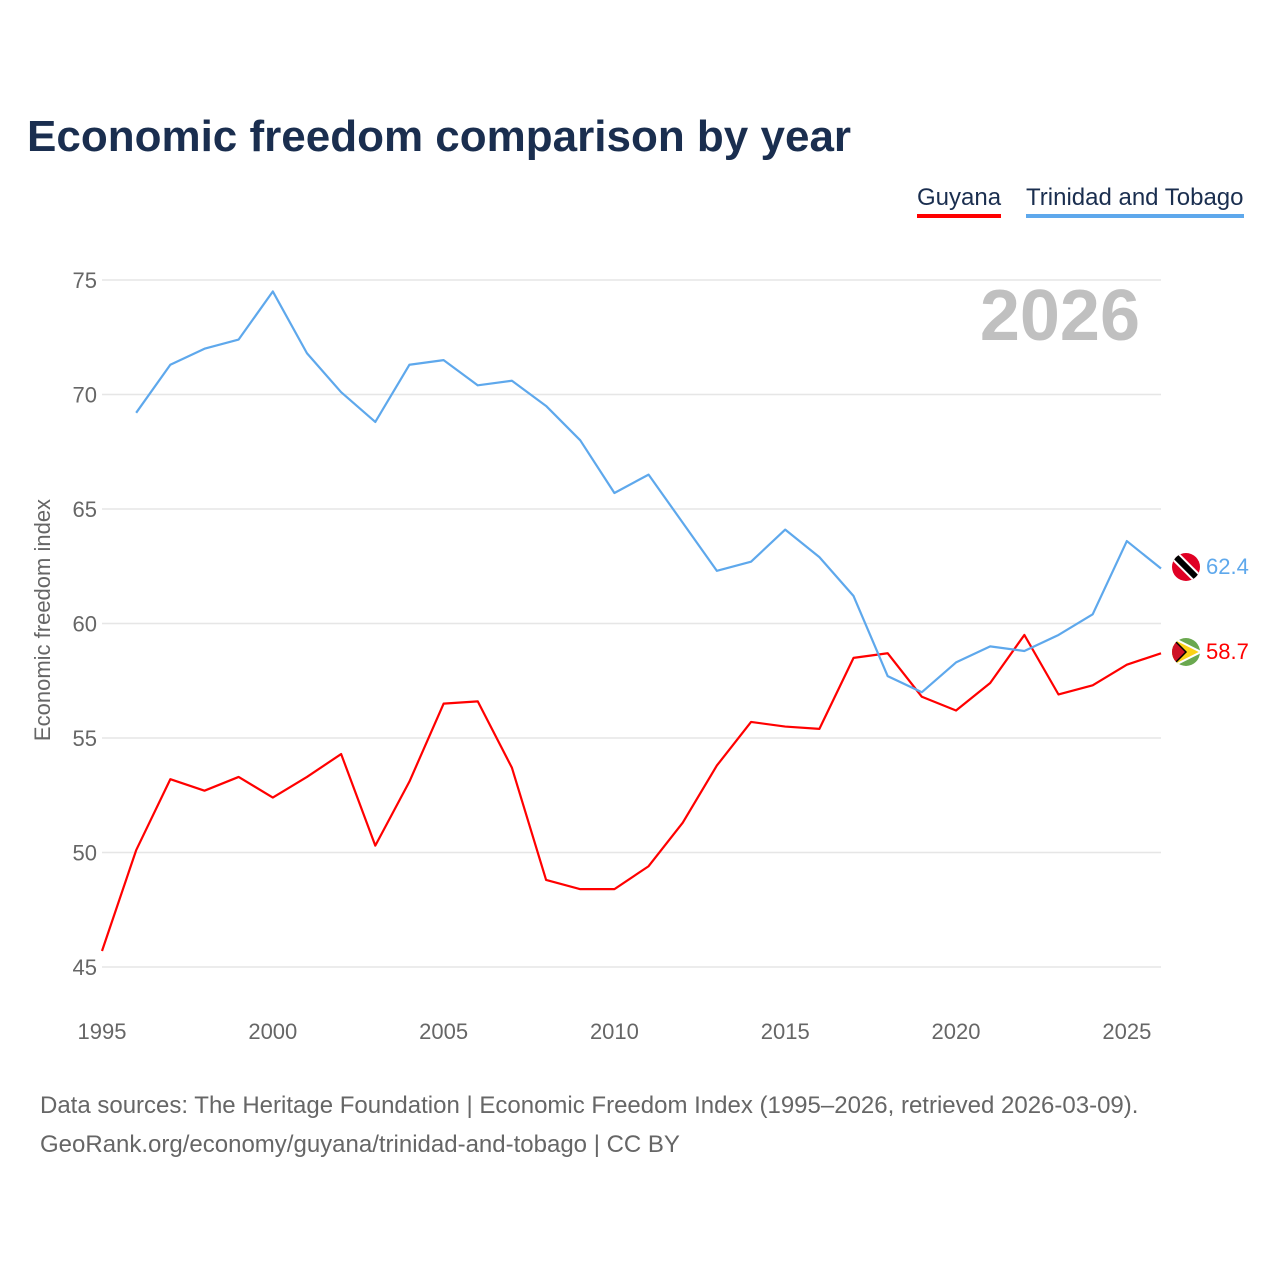 The height and width of the screenshot is (1280, 1280). What do you see at coordinates (85, 853) in the screenshot?
I see `y-tick-label: 50` at bounding box center [85, 853].